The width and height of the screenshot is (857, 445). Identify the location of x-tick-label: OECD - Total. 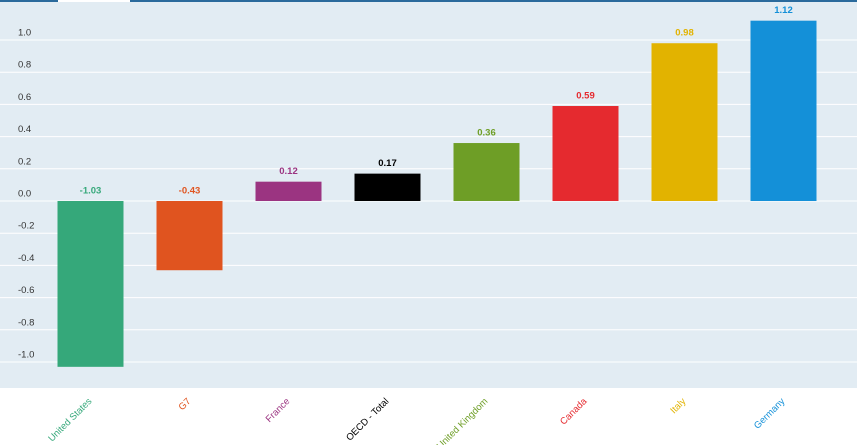
(367, 419).